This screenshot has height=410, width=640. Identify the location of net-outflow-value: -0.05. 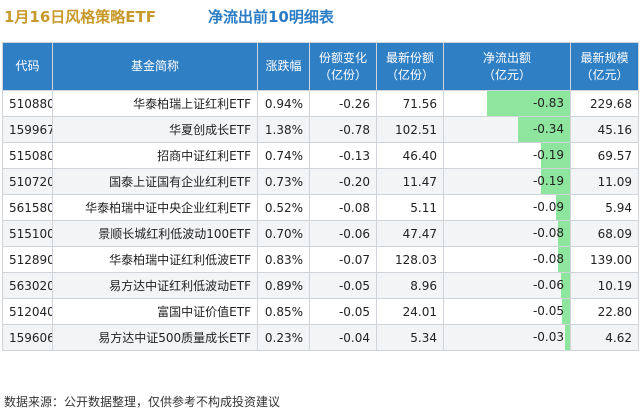
(548, 311).